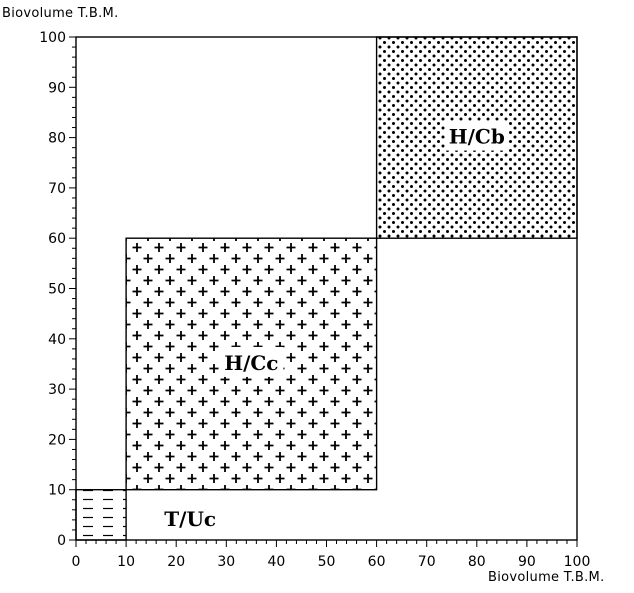 Image resolution: width=634 pixels, height=593 pixels. I want to click on x-tick-label: 60, so click(377, 562).